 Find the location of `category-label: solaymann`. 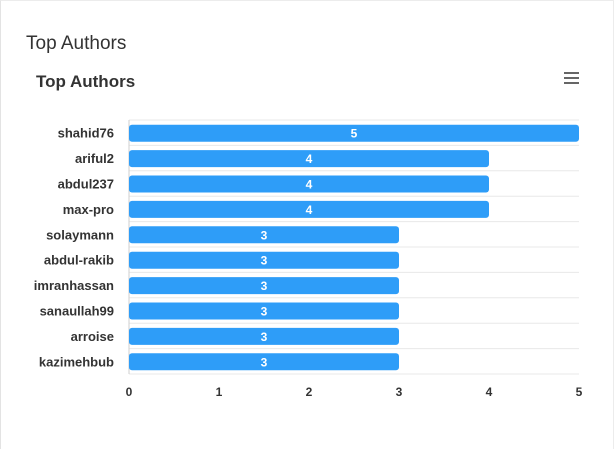

category-label: solaymann is located at coordinates (80, 234).